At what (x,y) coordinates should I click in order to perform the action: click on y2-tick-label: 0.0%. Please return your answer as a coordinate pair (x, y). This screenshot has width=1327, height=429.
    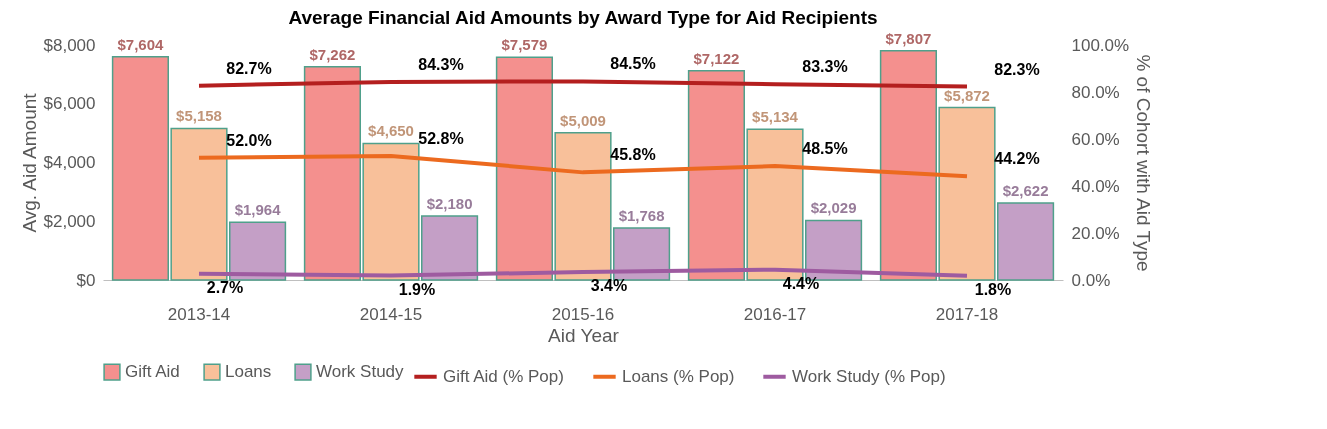
    Looking at the image, I should click on (1091, 280).